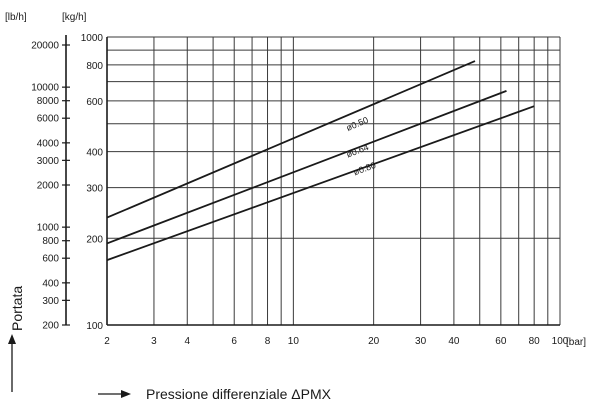  What do you see at coordinates (50, 301) in the screenshot?
I see `secondary-y-tick-label: 300` at bounding box center [50, 301].